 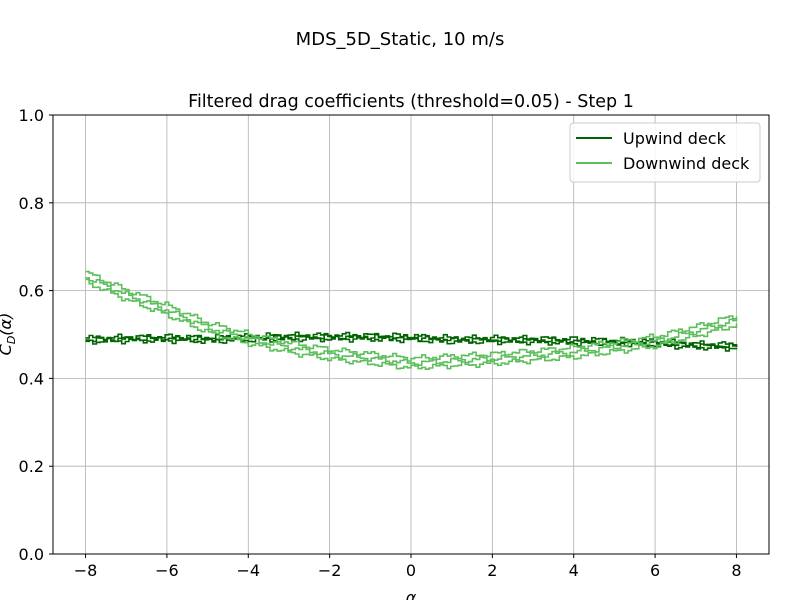 I want to click on y-tick-label: 0.8, so click(x=31, y=203).